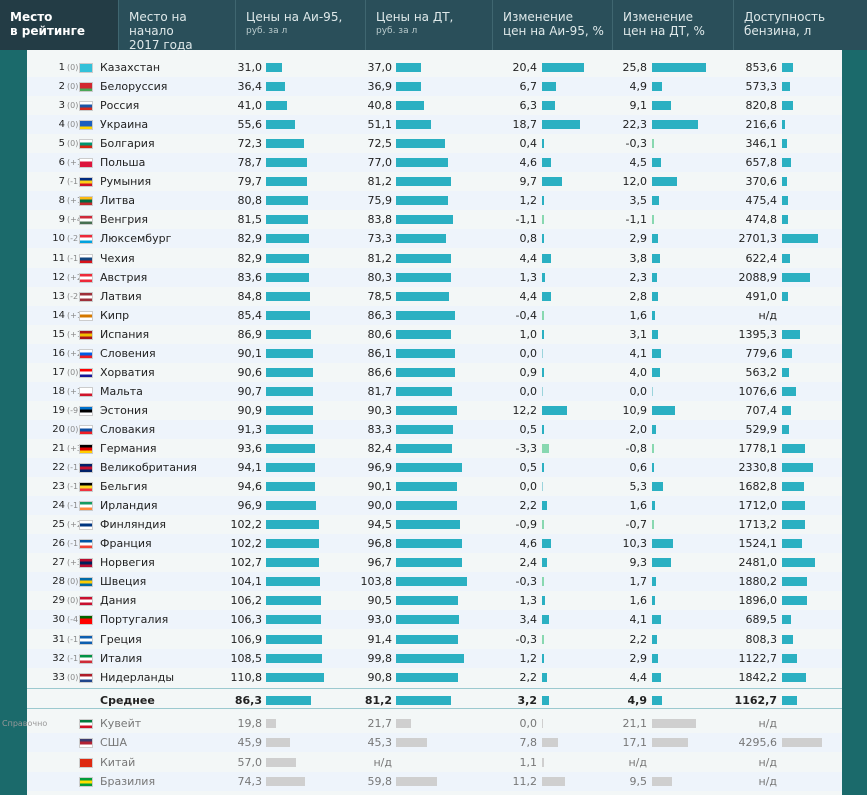 The width and height of the screenshot is (867, 795). I want to click on acc-value: 1712,0, so click(758, 506).